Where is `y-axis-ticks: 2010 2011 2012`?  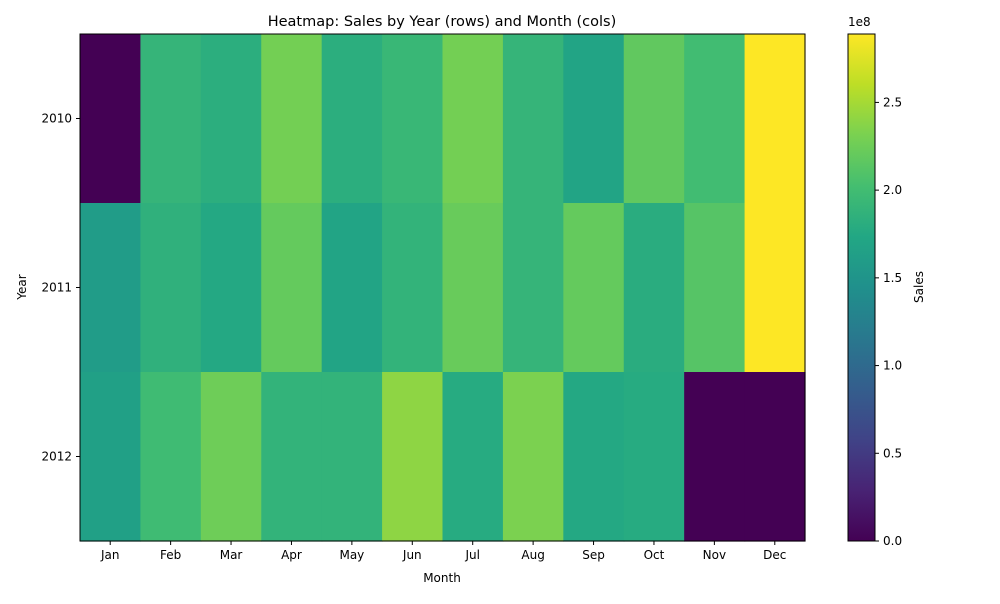
y-axis-ticks: 2010 2011 2012 is located at coordinates (60, 288).